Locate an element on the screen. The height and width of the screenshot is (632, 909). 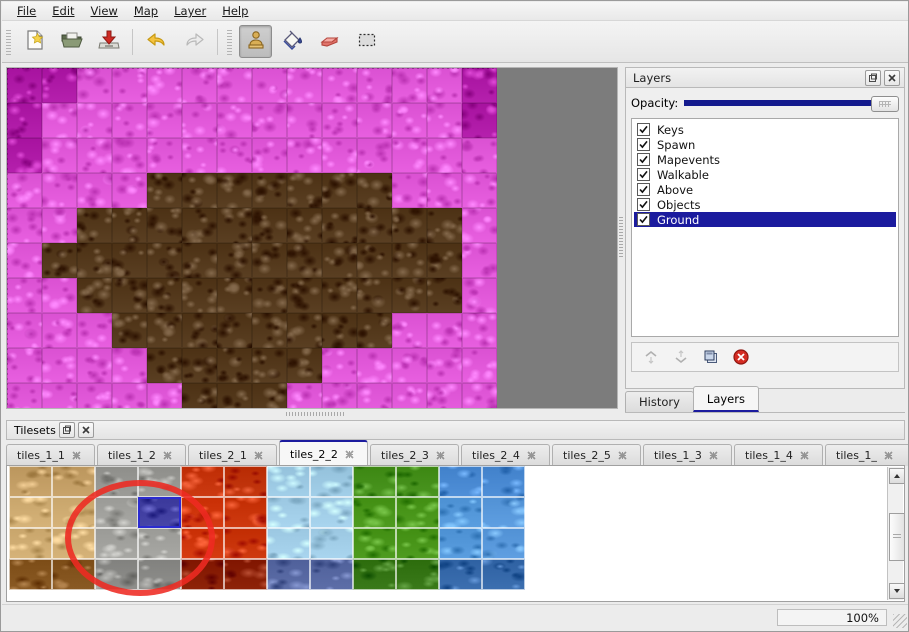
tileset-tab-tiles_2_2: tiles_2_2 is located at coordinates (323, 453).